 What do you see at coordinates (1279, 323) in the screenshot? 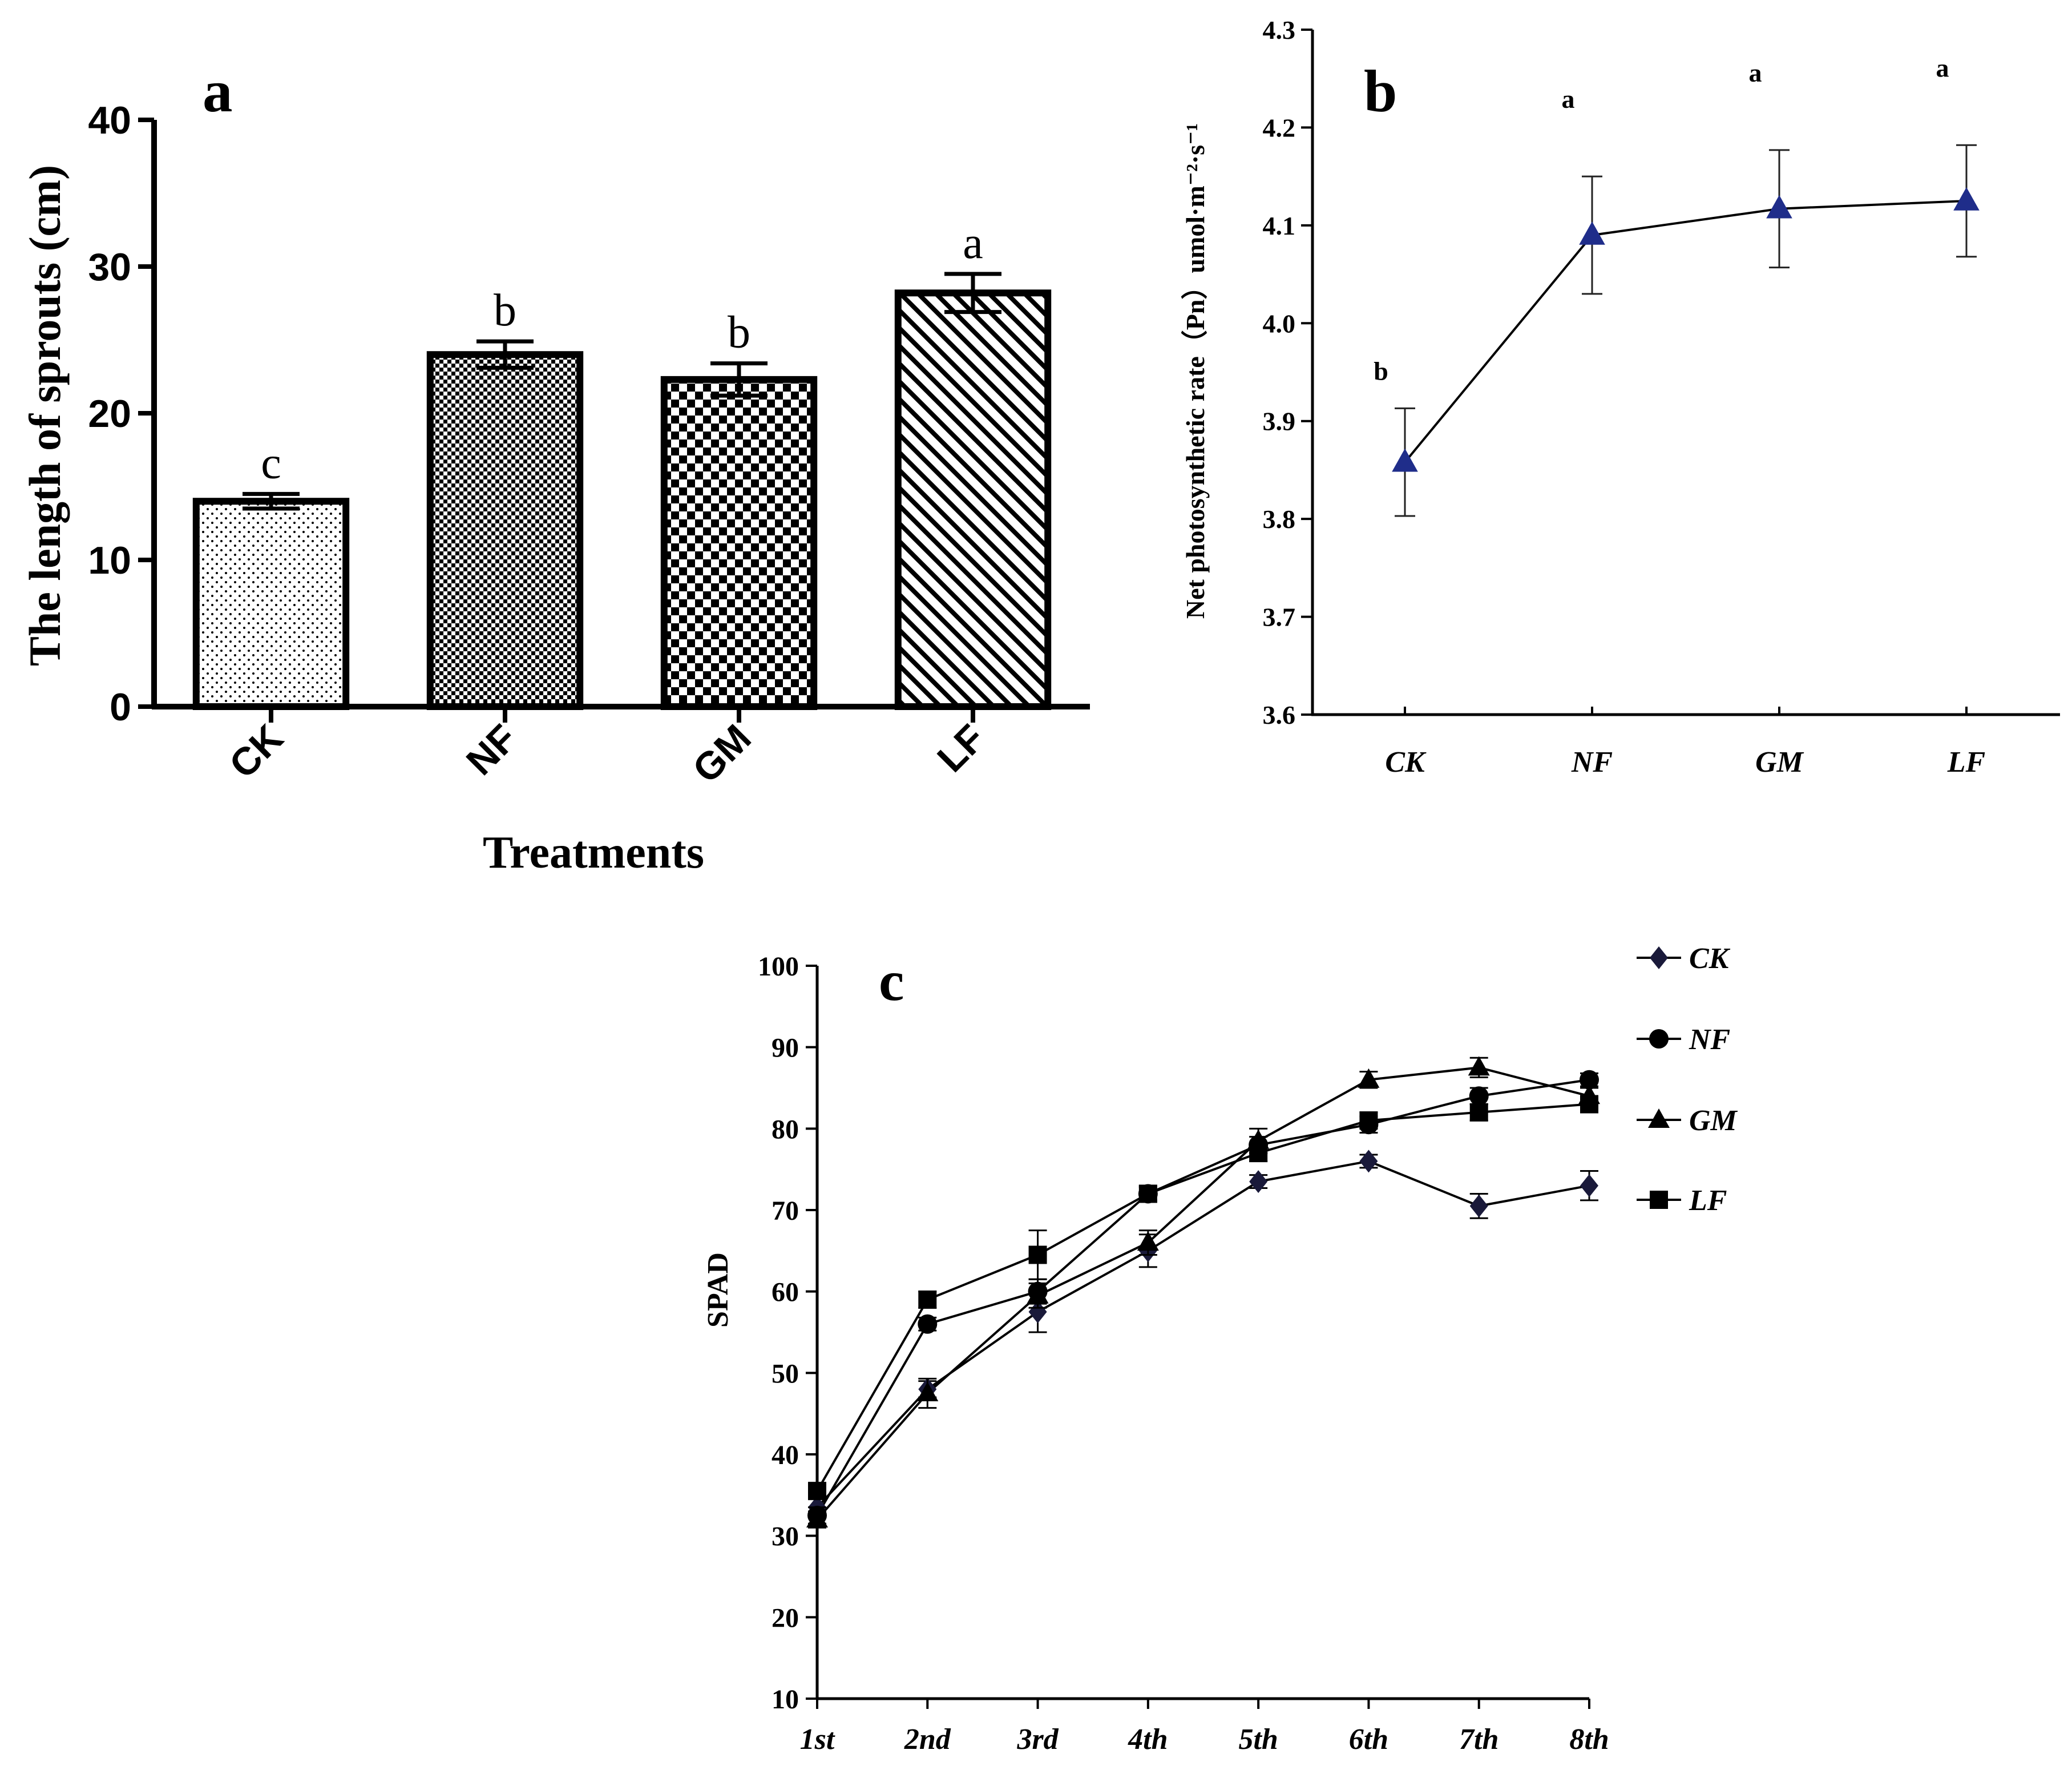
I see `y-tick-label: 4.0` at bounding box center [1279, 323].